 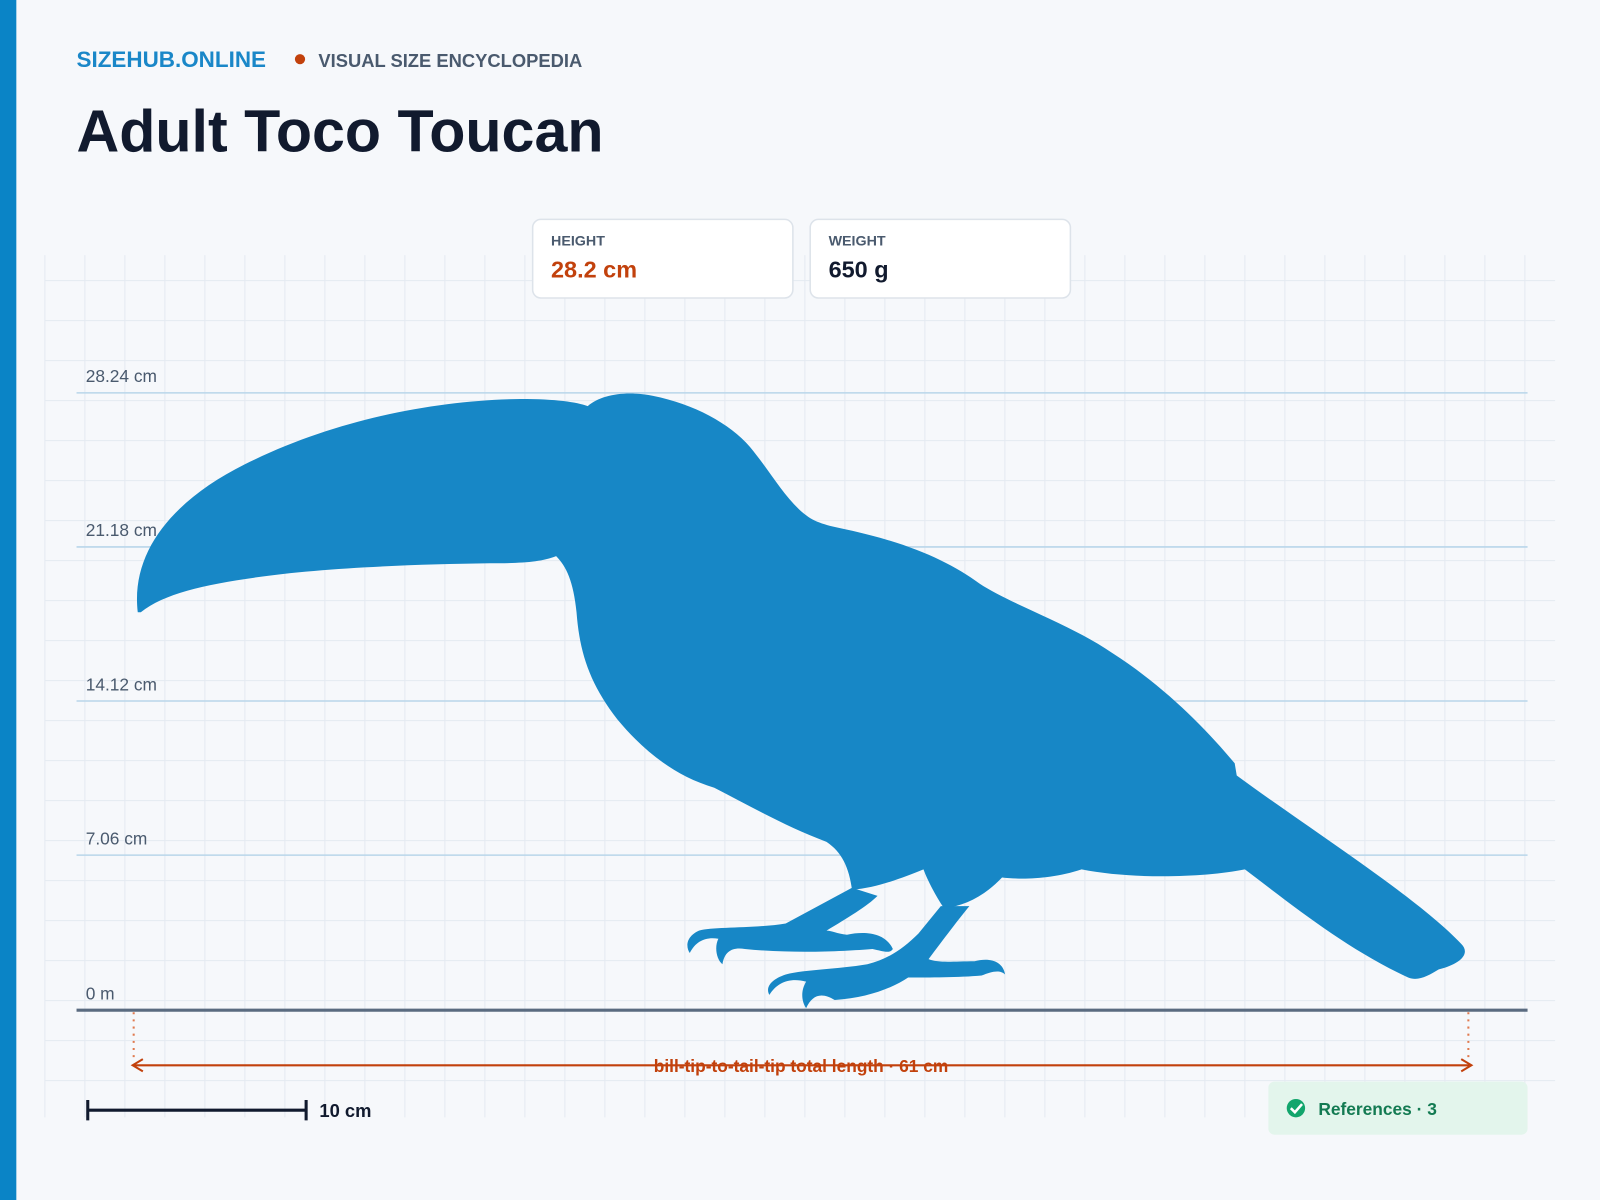 I want to click on stat-card: HEIGHT 28.2 cm, so click(x=662, y=258).